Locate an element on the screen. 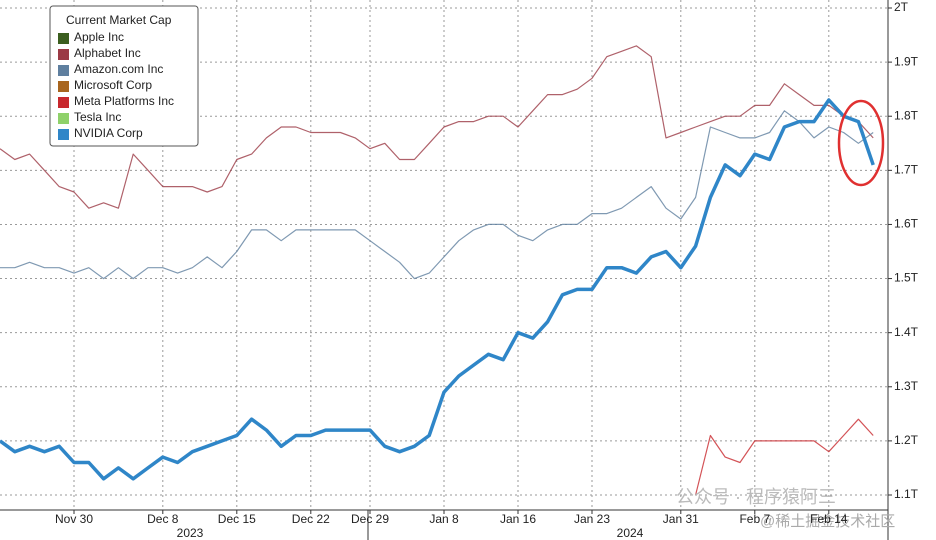 The height and width of the screenshot is (540, 936). x-tick-label: Jan 23 is located at coordinates (592, 519).